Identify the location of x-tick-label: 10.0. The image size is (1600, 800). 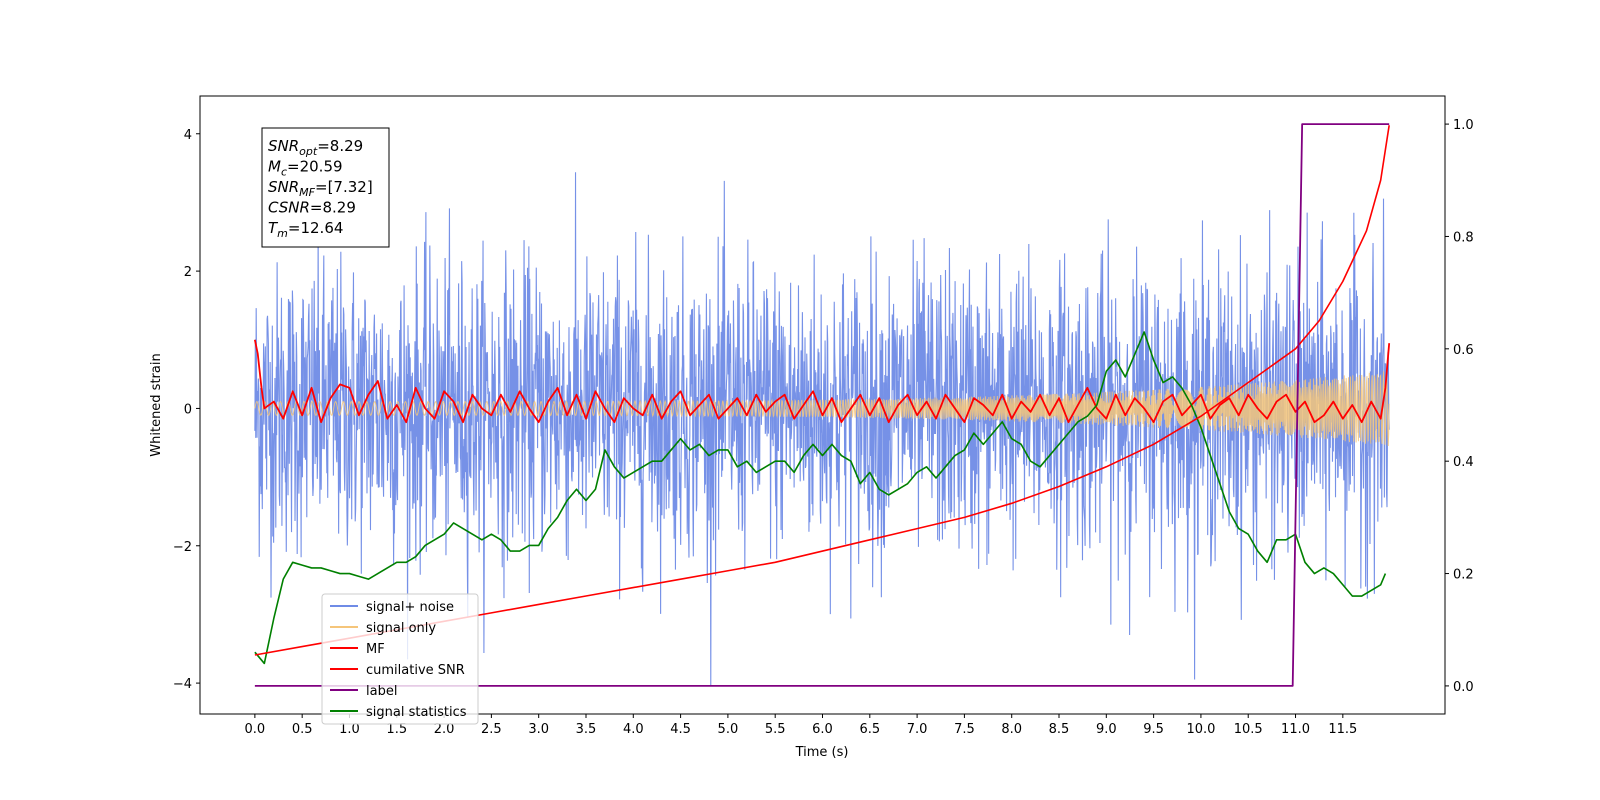
(1200, 729).